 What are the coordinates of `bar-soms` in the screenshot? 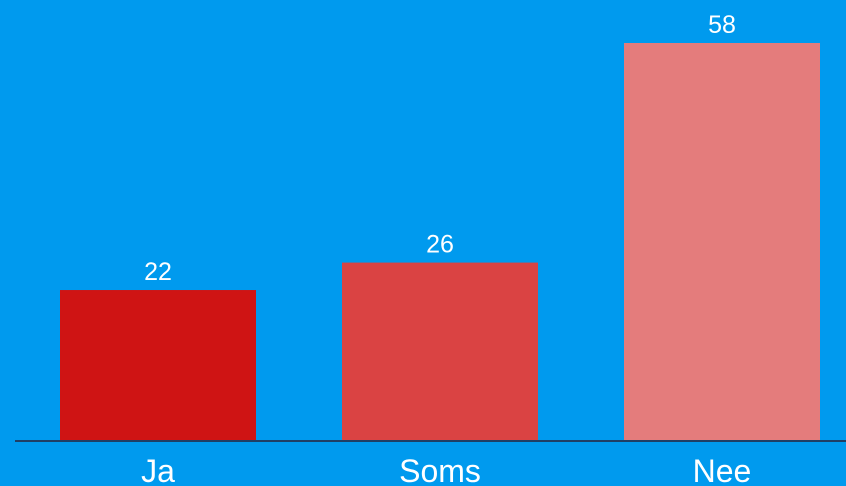 It's located at (440, 351).